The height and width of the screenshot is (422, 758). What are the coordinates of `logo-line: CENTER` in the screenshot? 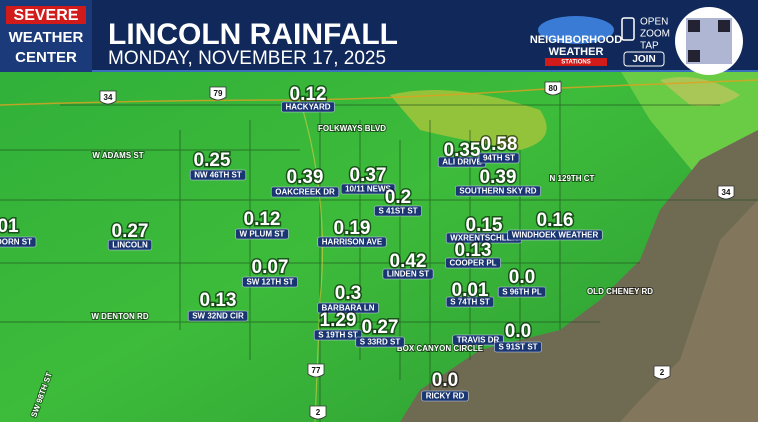 It's located at (46, 57).